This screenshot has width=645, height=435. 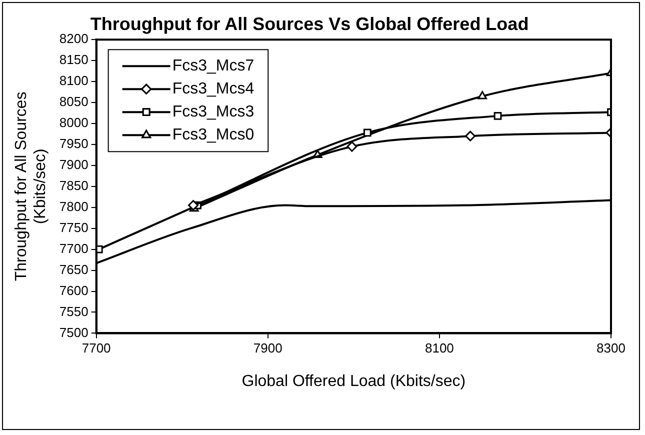 What do you see at coordinates (73, 185) in the screenshot?
I see `y-tick-label: 7850` at bounding box center [73, 185].